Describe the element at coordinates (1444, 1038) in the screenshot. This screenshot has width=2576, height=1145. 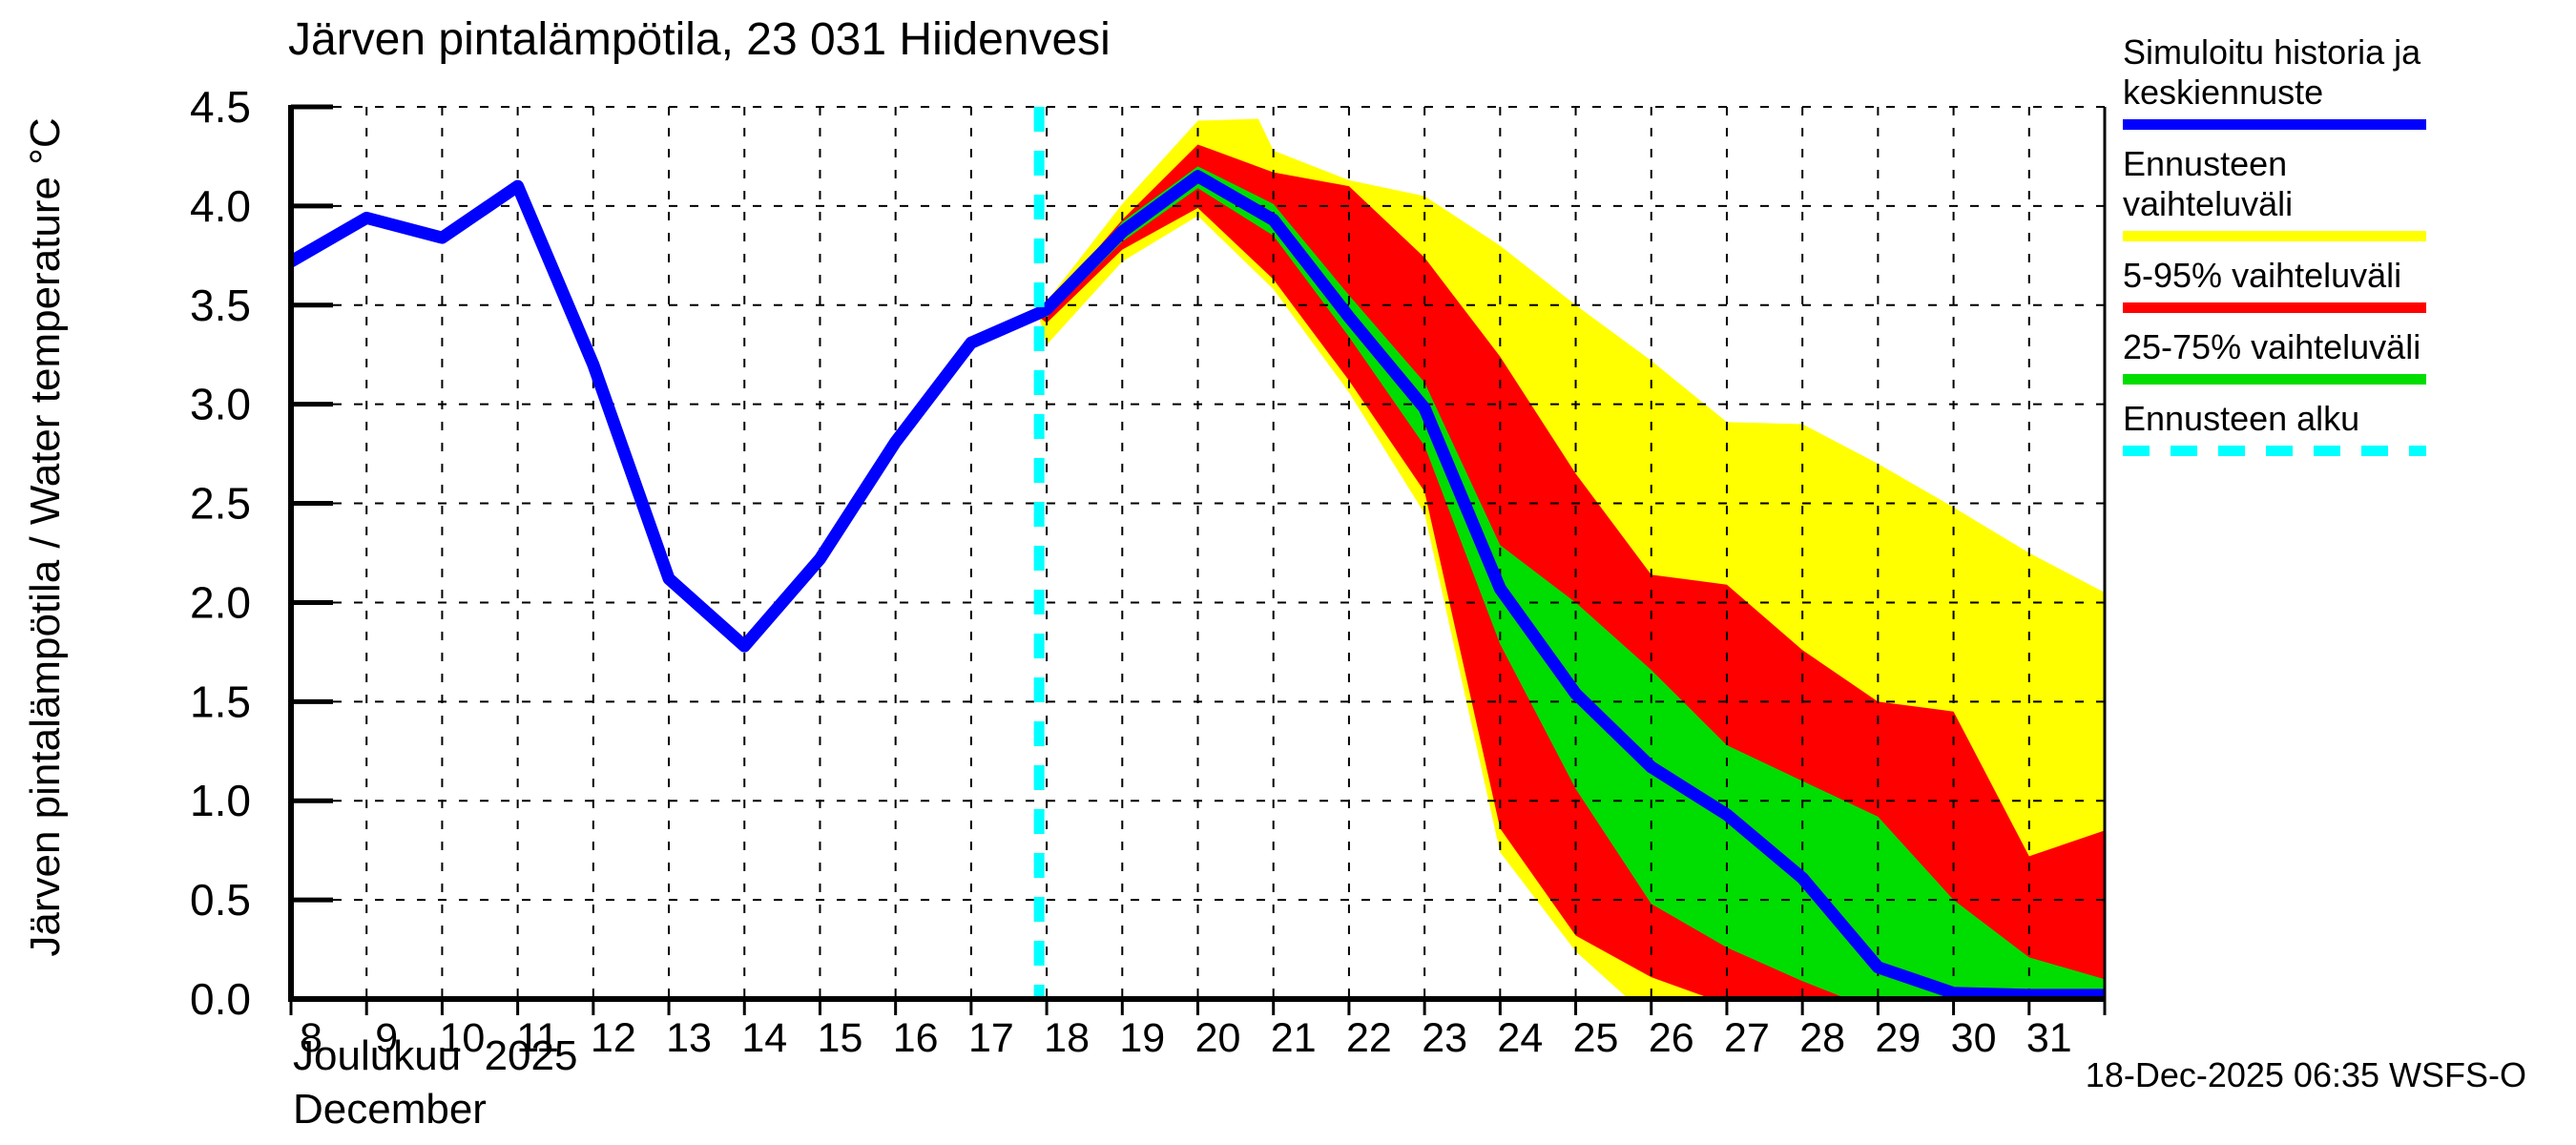
I see `x-tick-label: 23` at that location.